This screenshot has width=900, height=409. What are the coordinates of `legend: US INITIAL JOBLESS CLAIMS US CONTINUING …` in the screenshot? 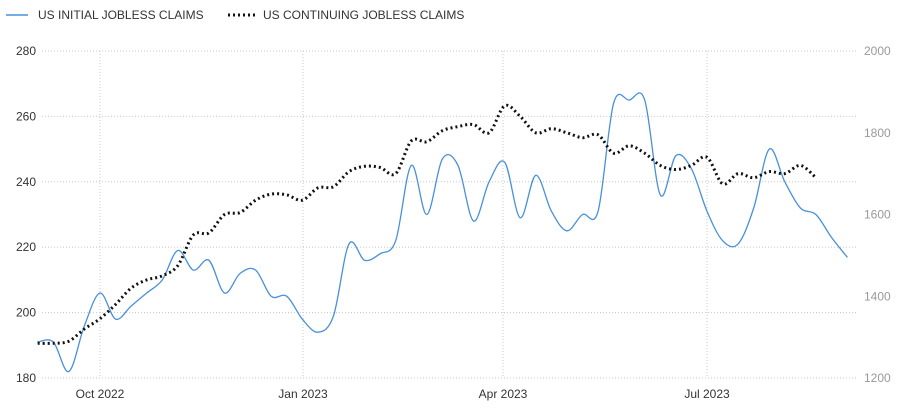 It's located at (235, 15).